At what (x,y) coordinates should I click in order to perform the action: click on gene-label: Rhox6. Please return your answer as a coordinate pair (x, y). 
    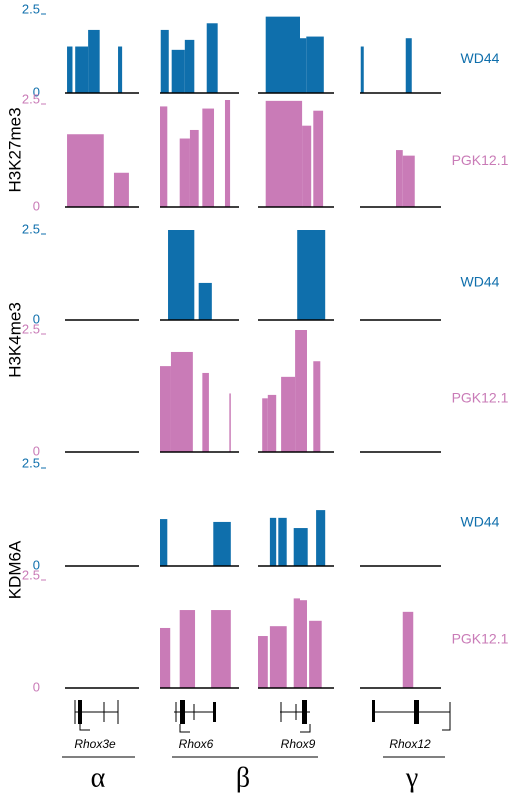
    Looking at the image, I should click on (196, 744).